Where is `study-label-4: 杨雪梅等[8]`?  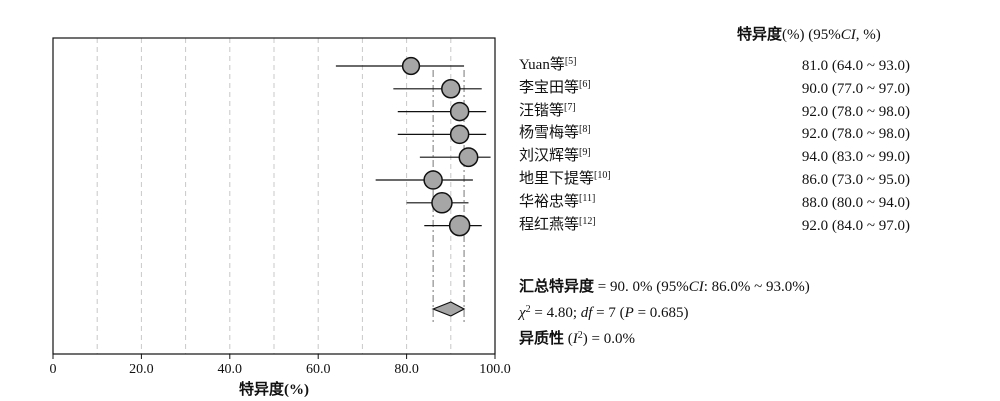 study-label-4: 杨雪梅等[8] is located at coordinates (555, 133).